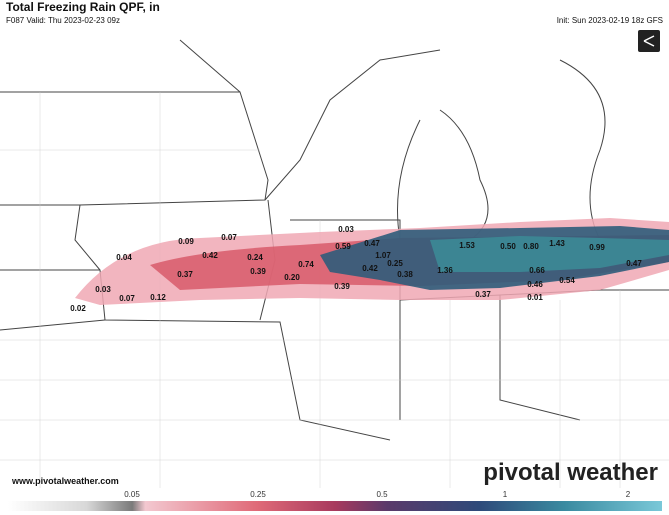 Image resolution: width=669 pixels, height=515 pixels. I want to click on point-label: 0.24, so click(255, 257).